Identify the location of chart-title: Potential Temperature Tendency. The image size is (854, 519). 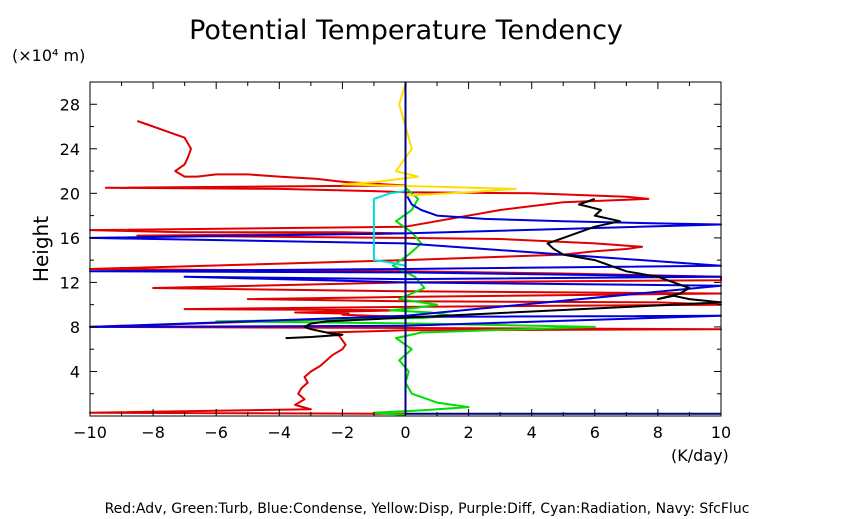
(406, 30).